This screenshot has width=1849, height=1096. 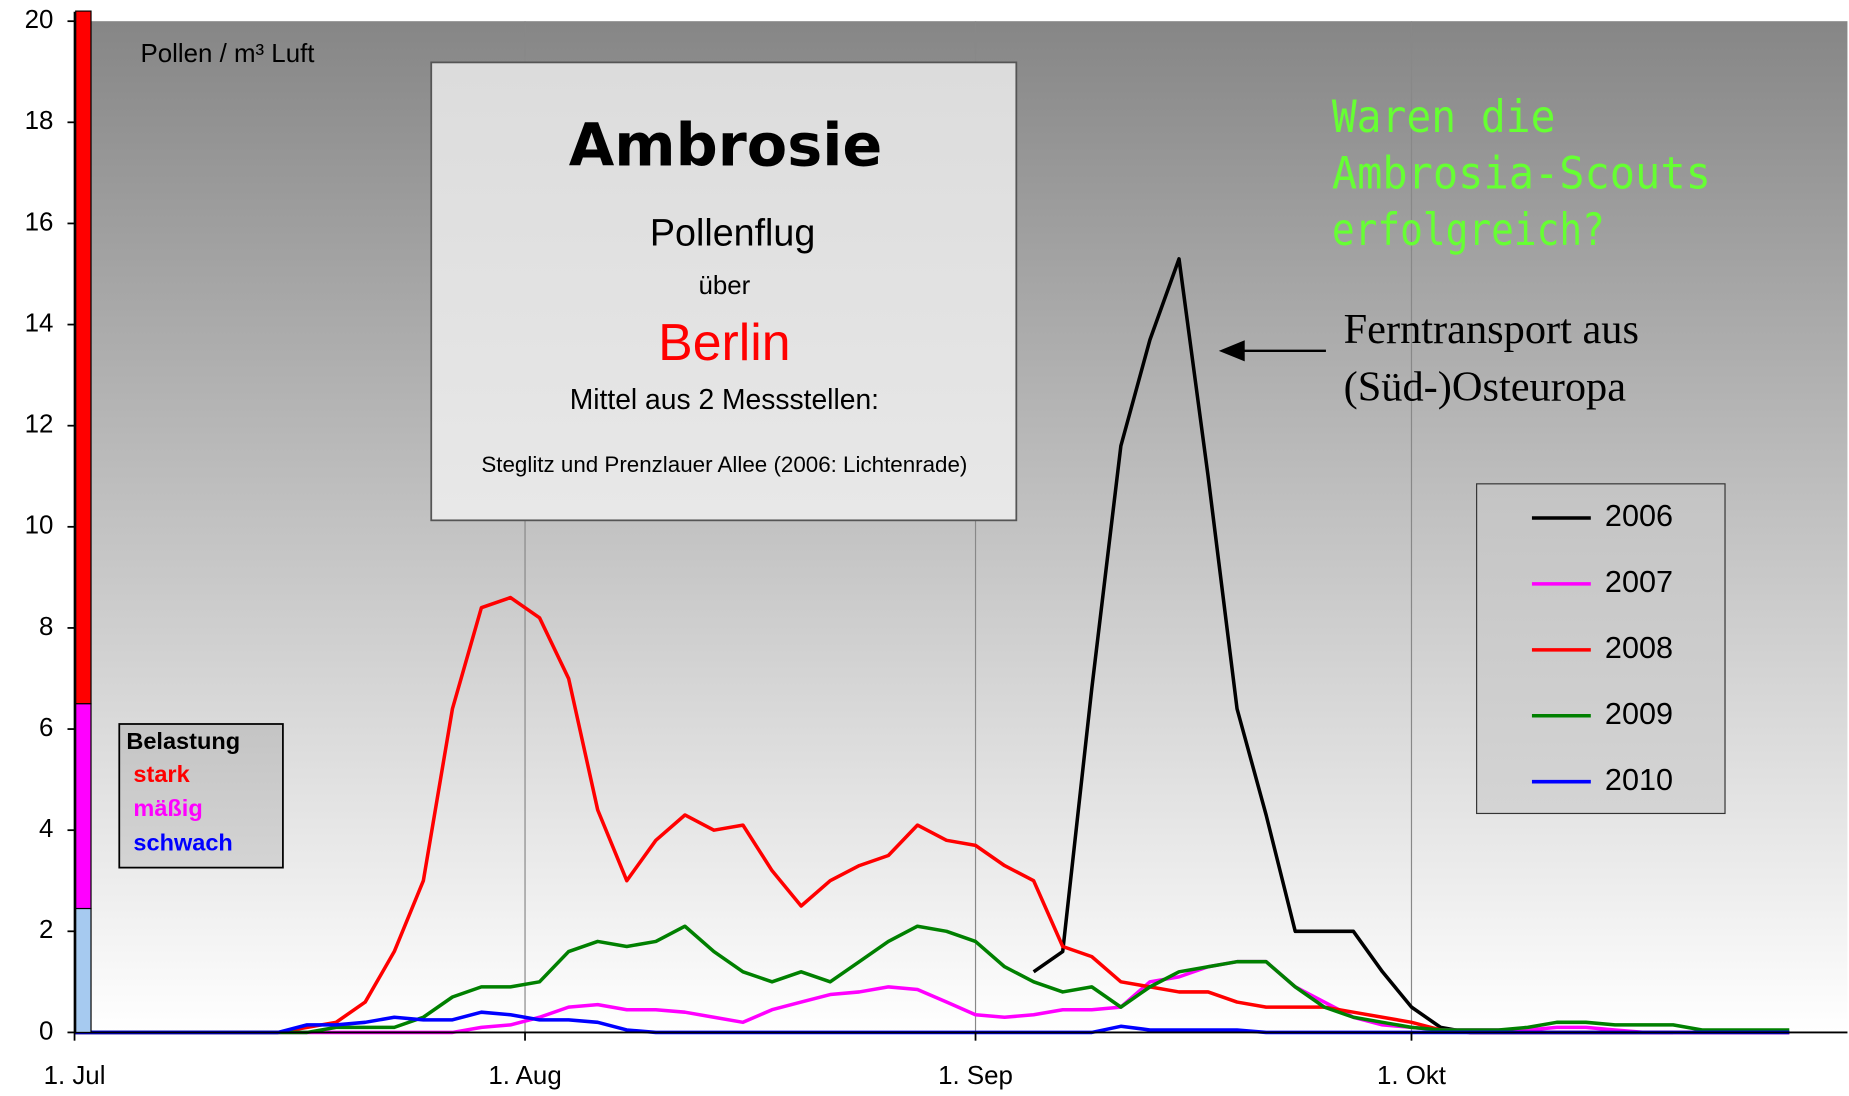 I want to click on y-tick-label: 2, so click(x=46, y=930).